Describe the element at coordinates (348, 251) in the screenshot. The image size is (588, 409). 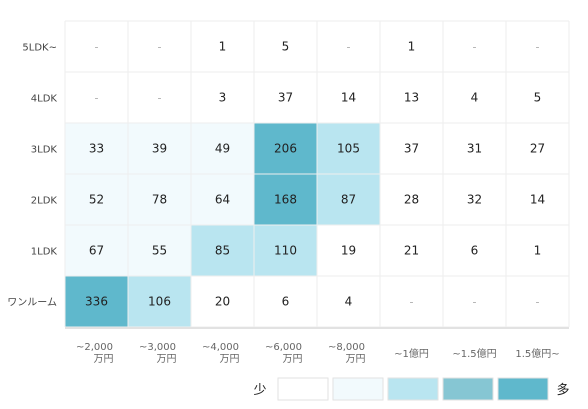
I see `cell-value-label: 19` at that location.